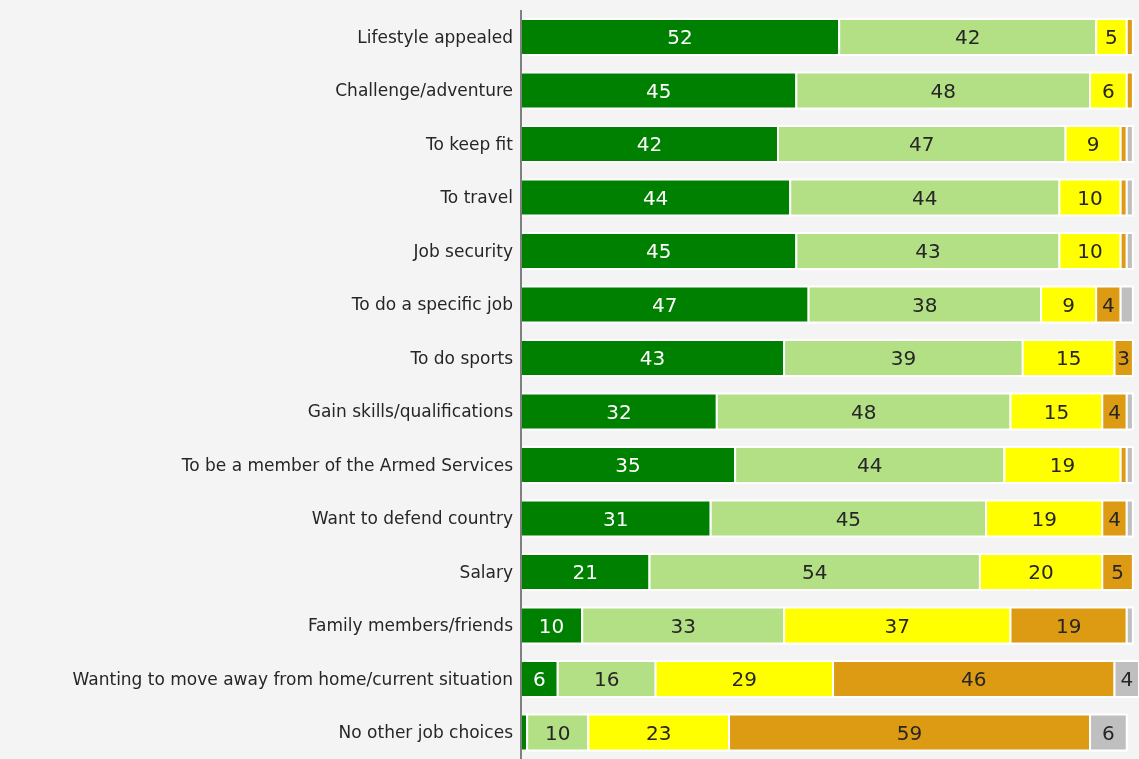 This screenshot has width=1139, height=759. I want to click on data-label: 46, so click(974, 679).